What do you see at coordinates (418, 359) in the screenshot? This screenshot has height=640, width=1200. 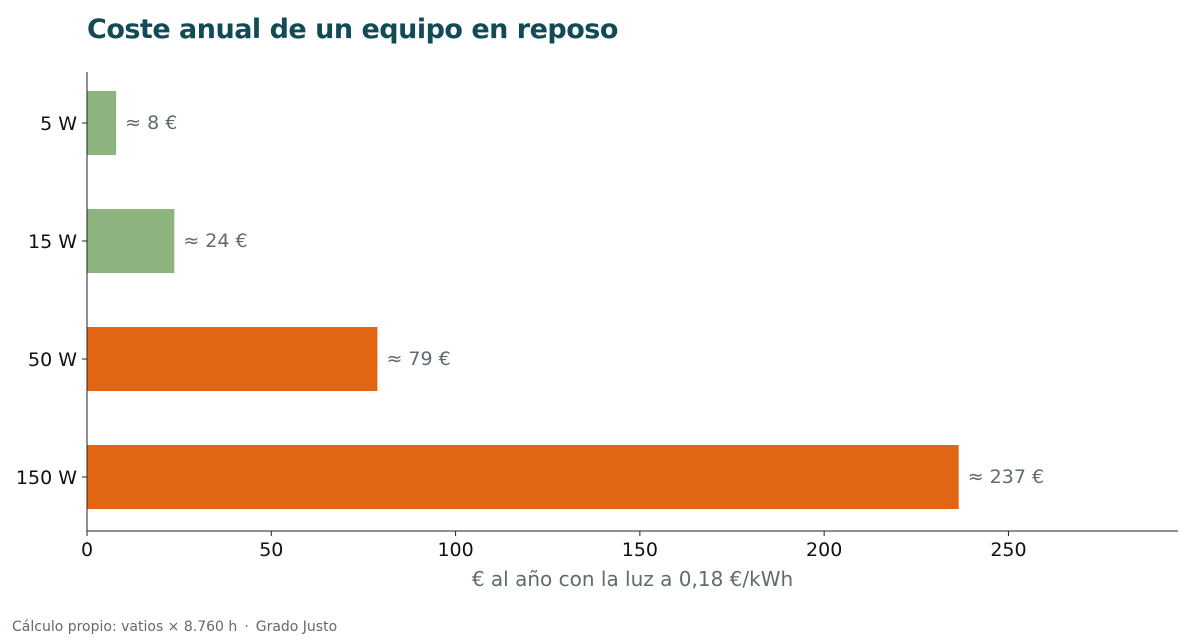 I see `value-label-2: ≈ 79 €` at bounding box center [418, 359].